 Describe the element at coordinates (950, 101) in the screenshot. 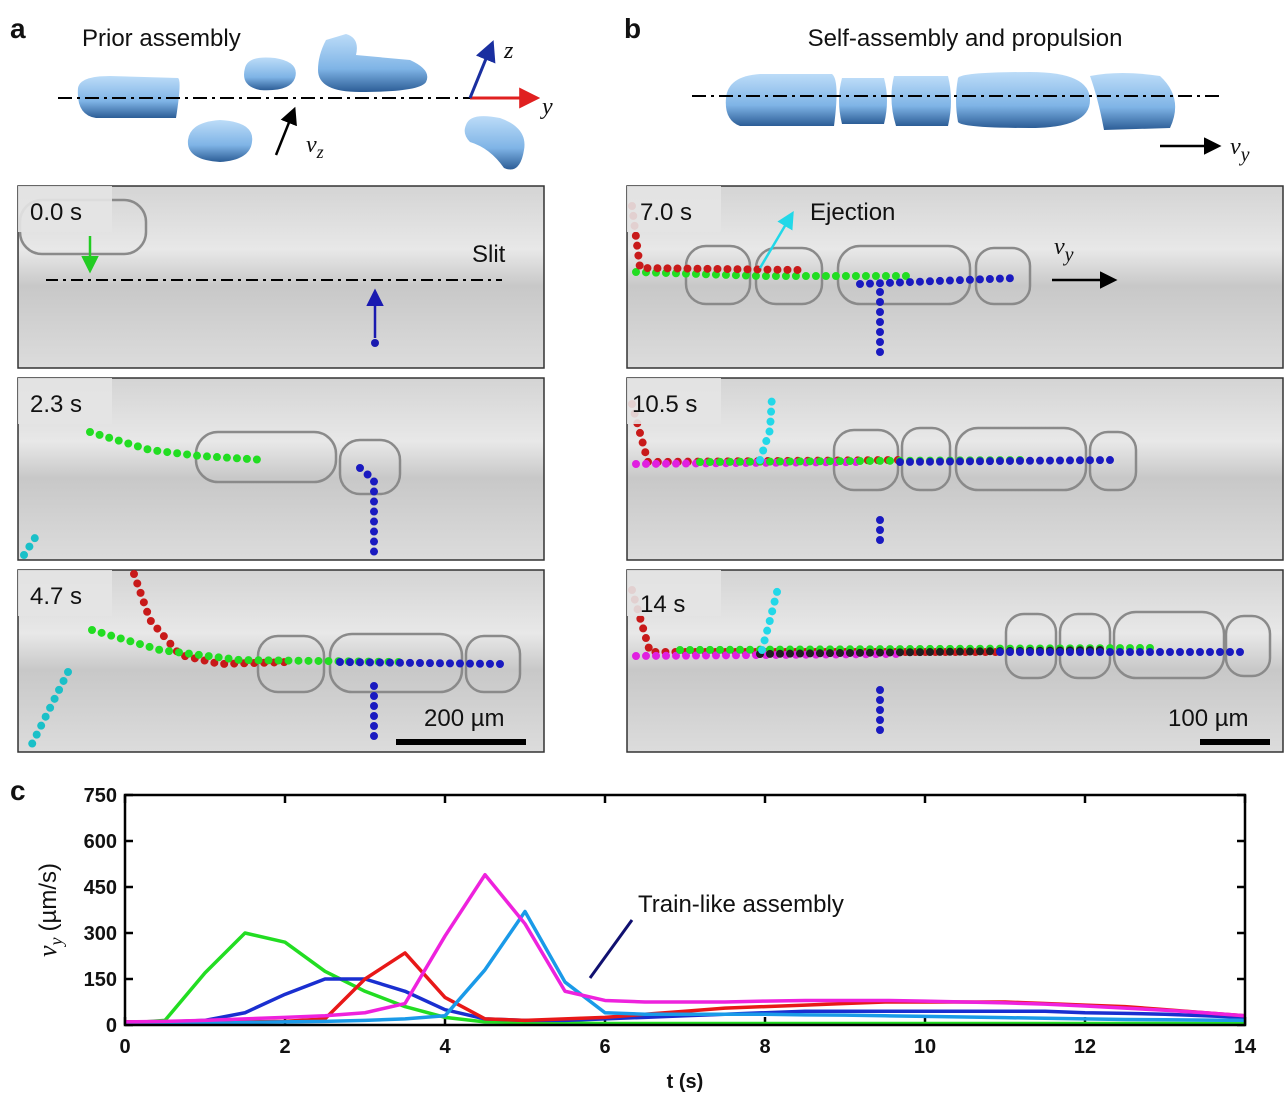

I see `droplet-train` at that location.